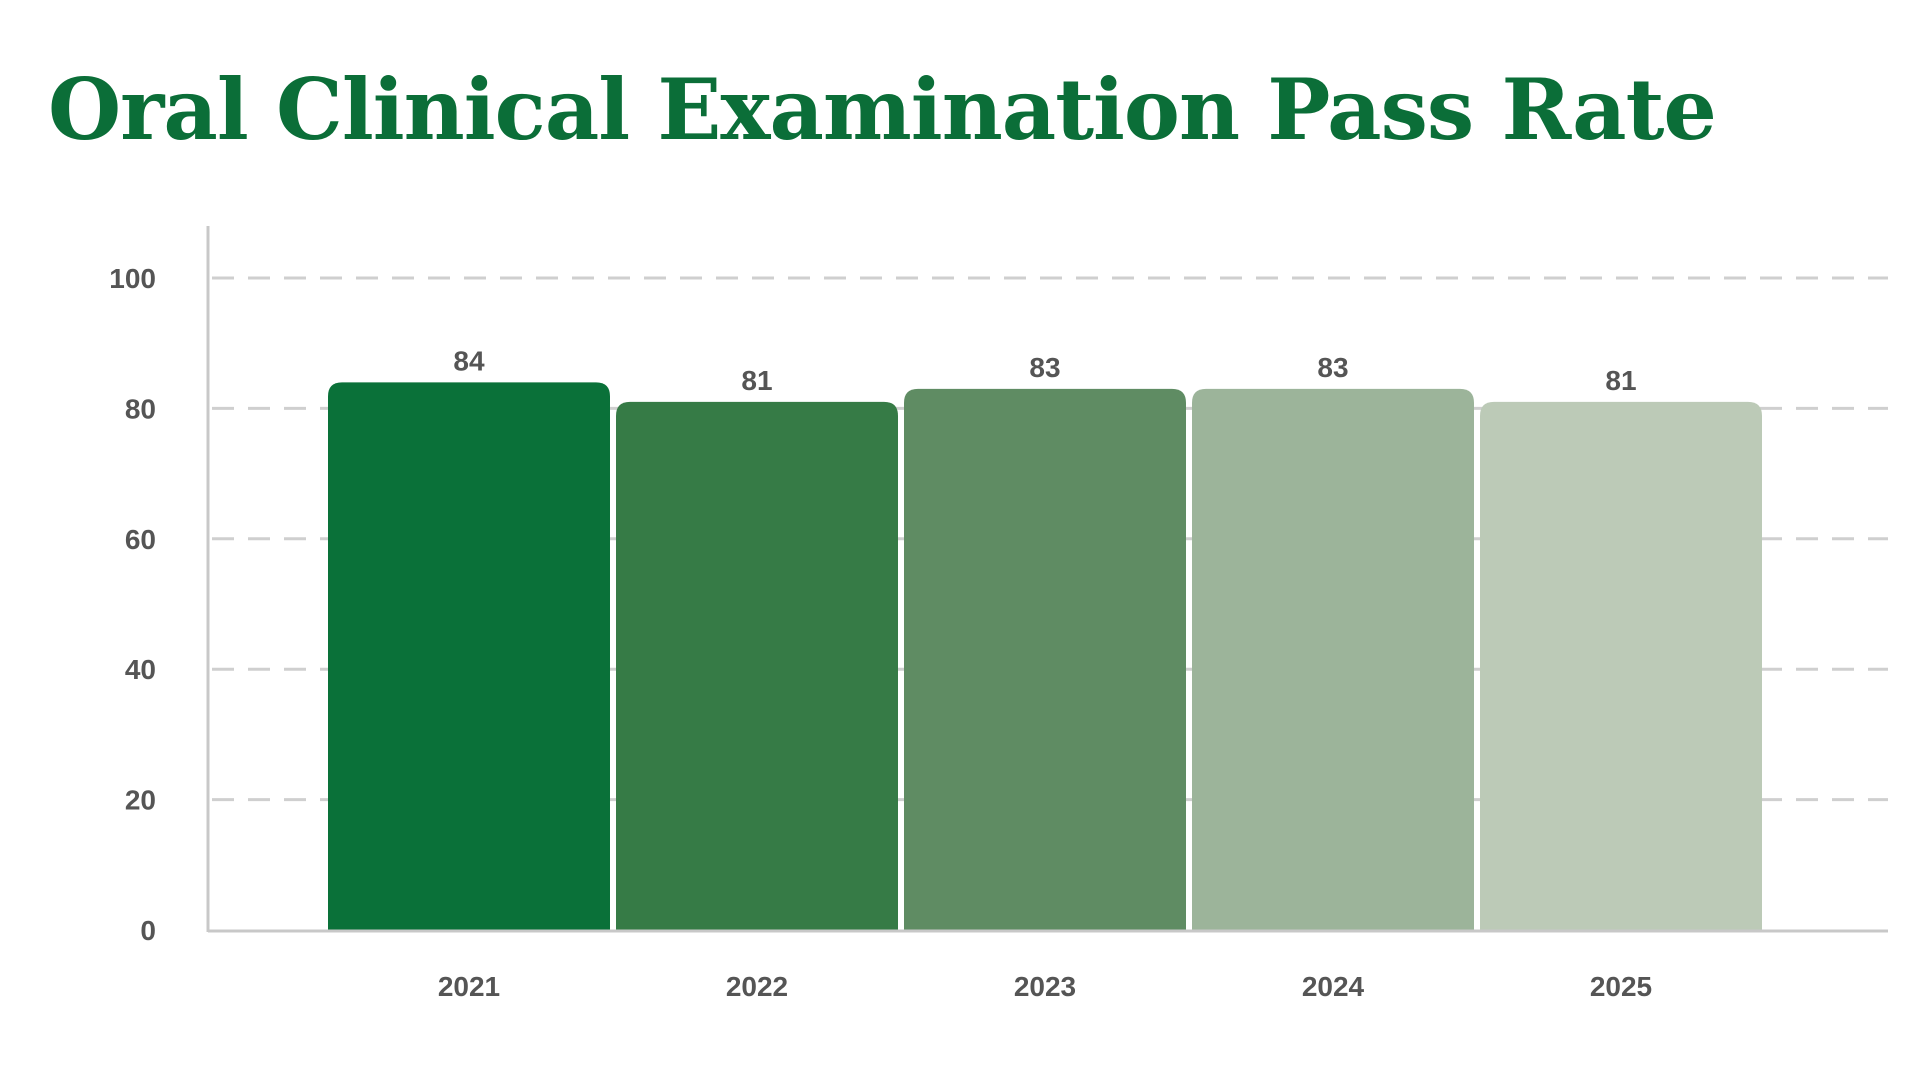  I want to click on y-tick-label: 40, so click(140, 669).